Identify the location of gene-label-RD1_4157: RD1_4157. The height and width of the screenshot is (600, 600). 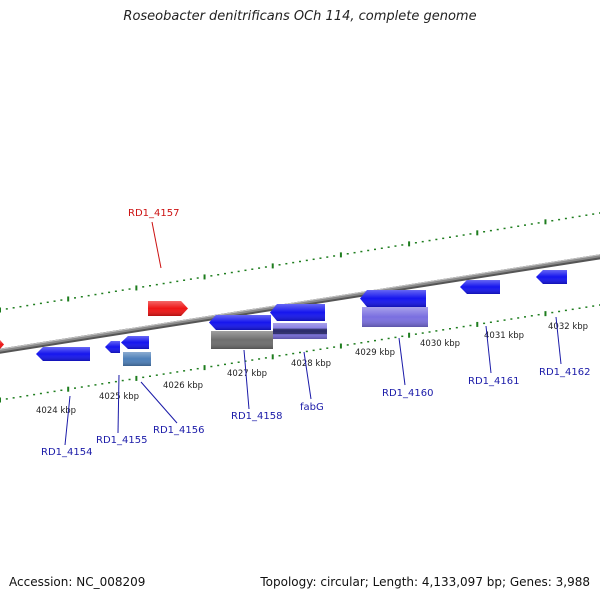
(153, 238).